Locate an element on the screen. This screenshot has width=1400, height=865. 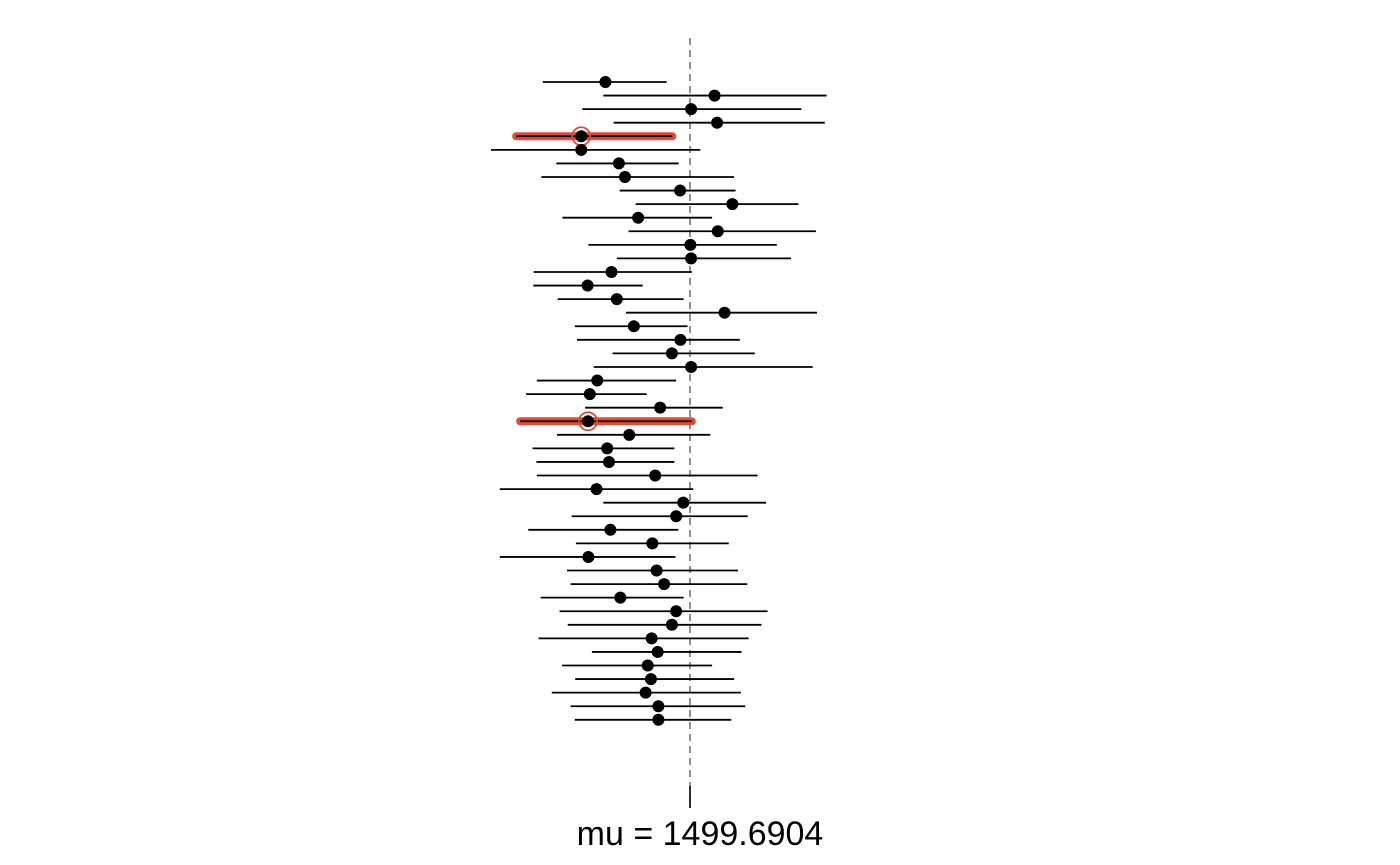
mu-axis-label: mu = 1499.6904 is located at coordinates (700, 834).